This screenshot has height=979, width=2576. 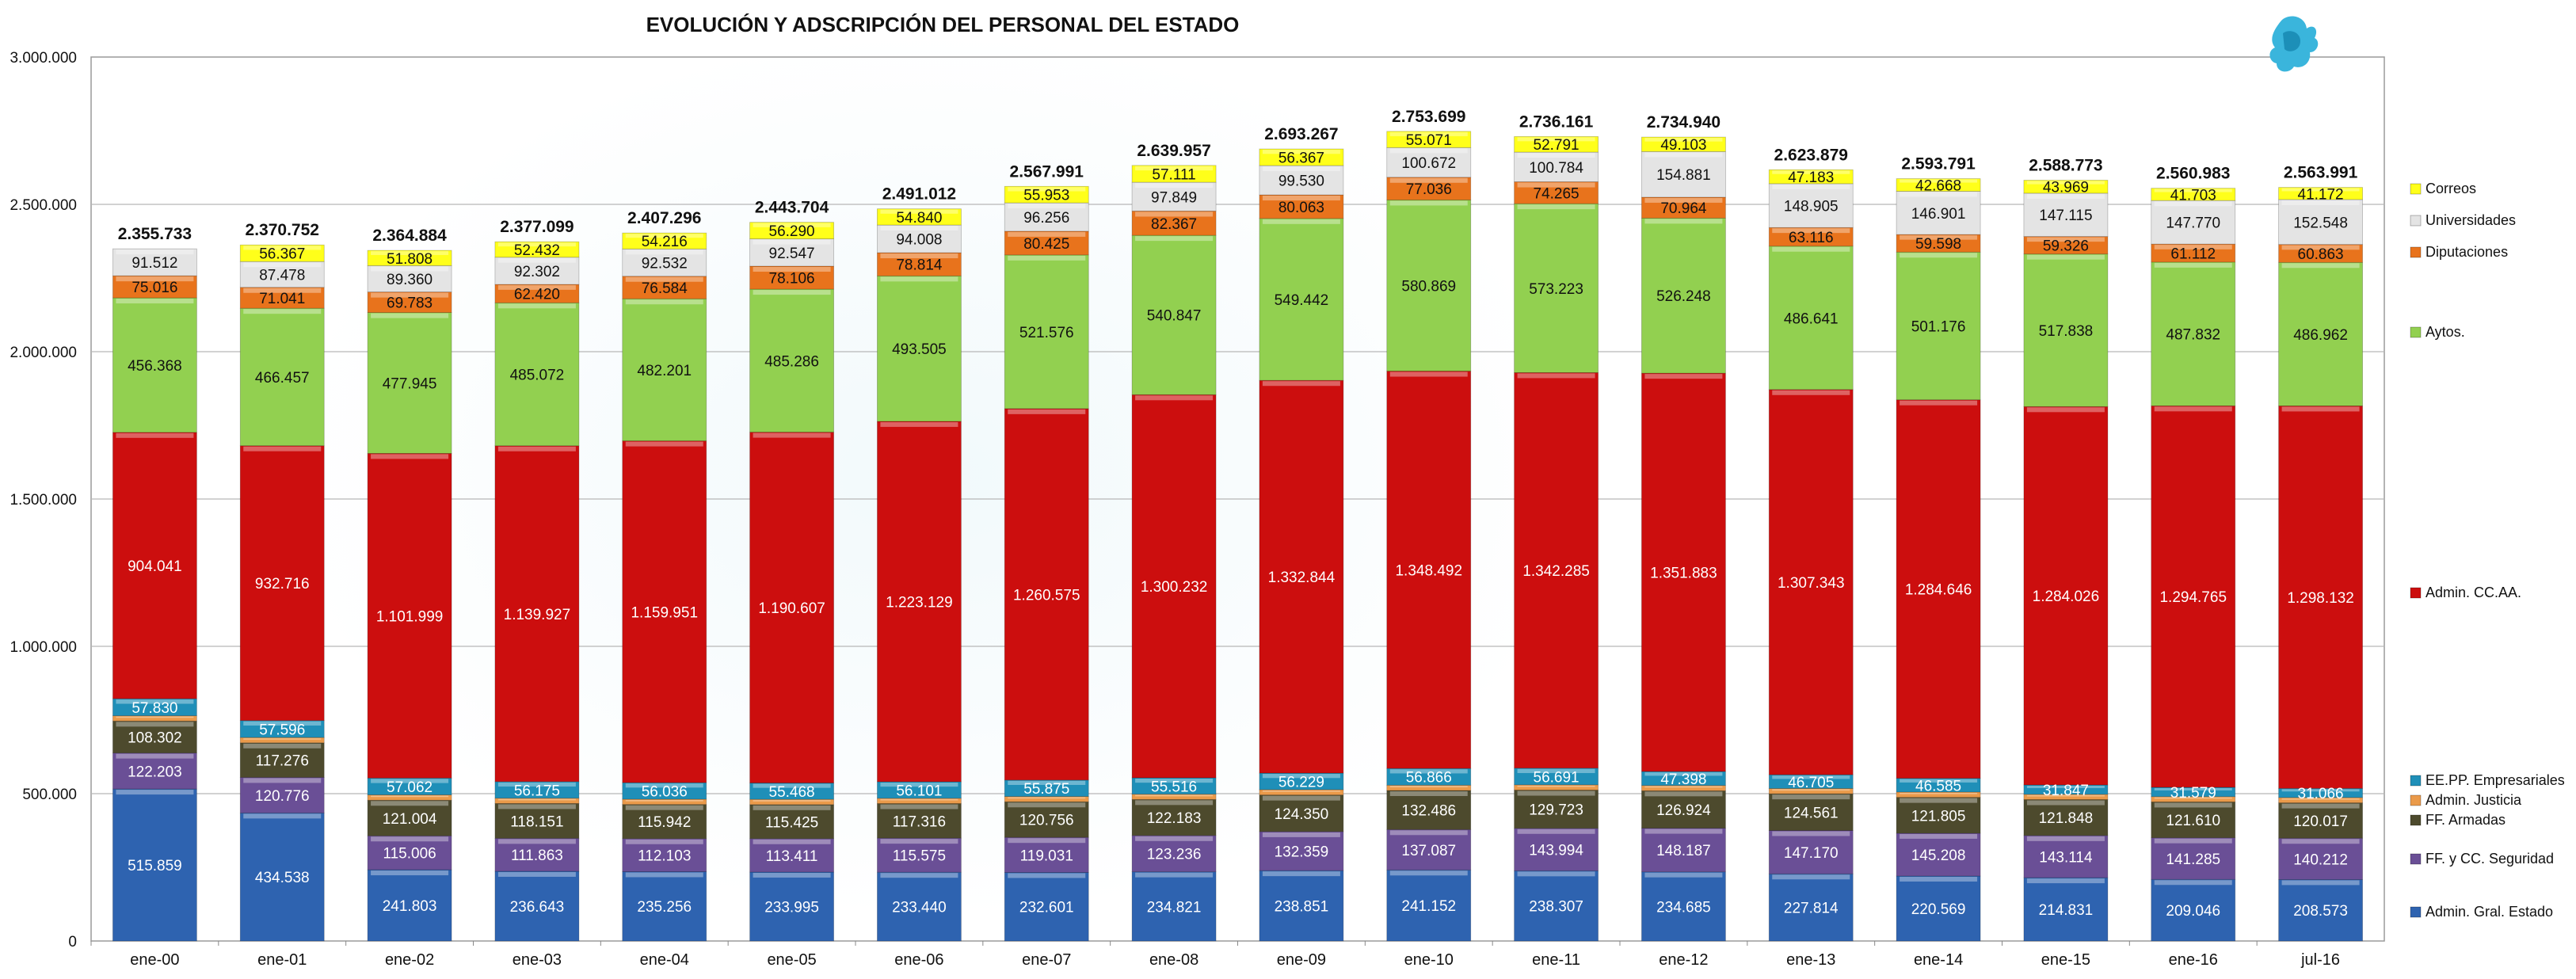 What do you see at coordinates (1302, 908) in the screenshot?
I see `bar-value-label: 238.851` at bounding box center [1302, 908].